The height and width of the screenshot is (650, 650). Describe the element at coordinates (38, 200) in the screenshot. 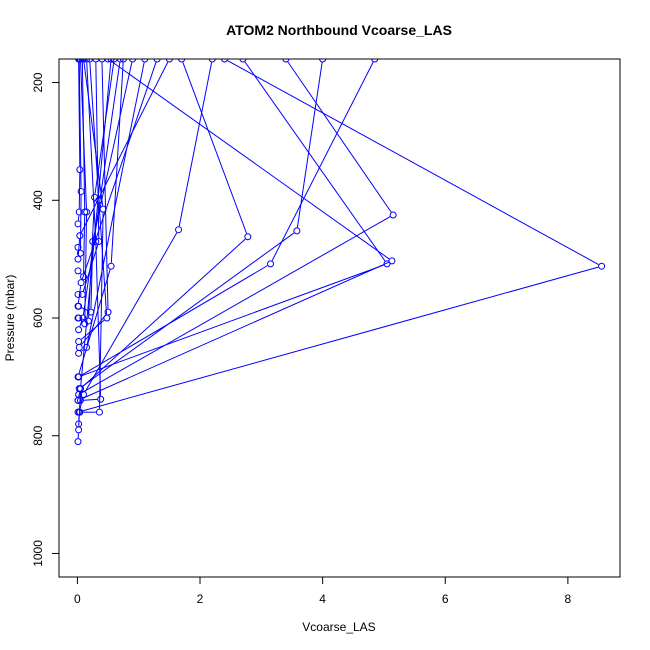

I see `y-tick-label: 400` at that location.